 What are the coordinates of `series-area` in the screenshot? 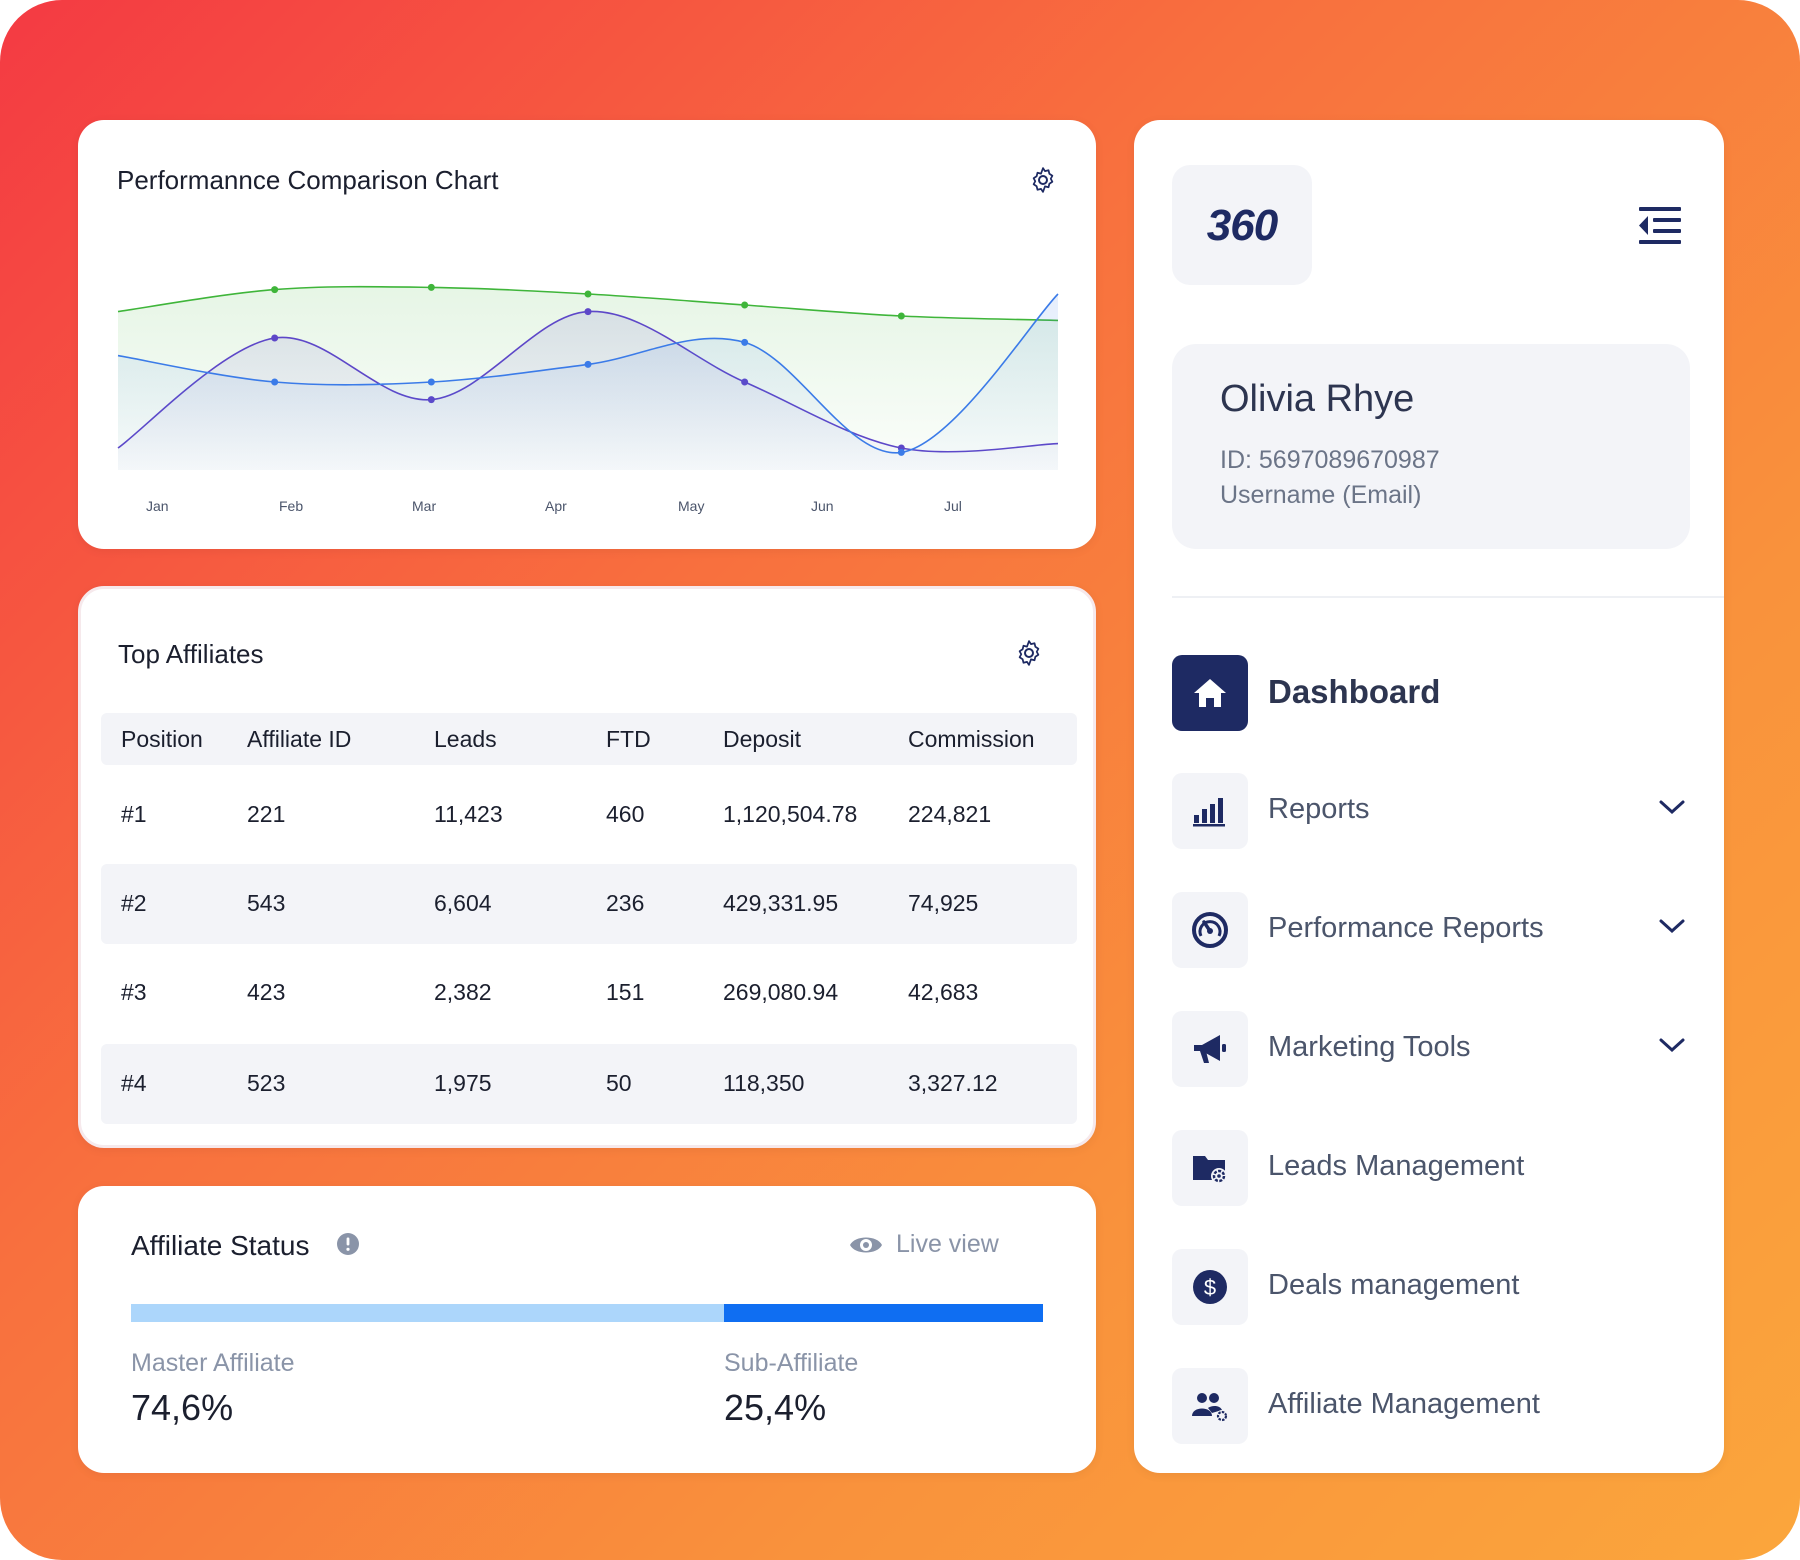 It's located at (588, 382).